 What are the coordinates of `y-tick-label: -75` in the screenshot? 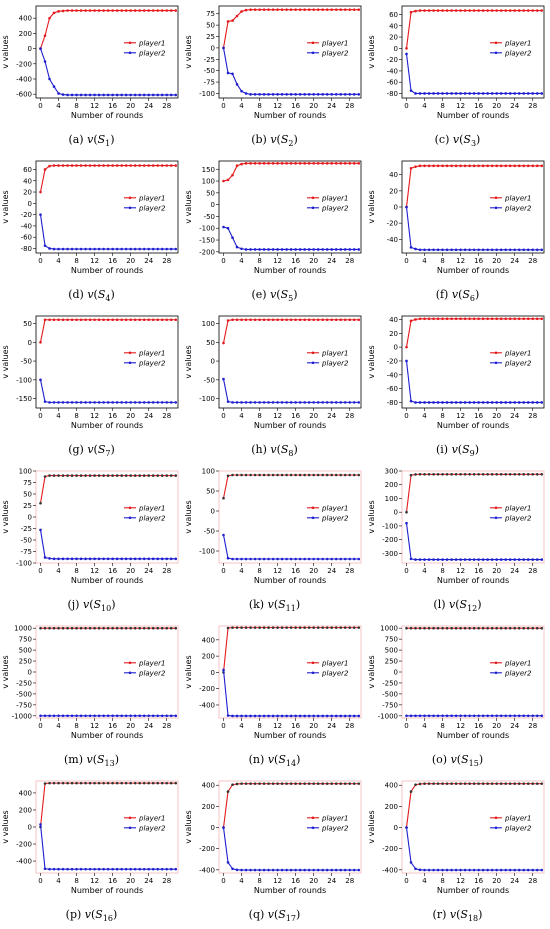 It's located at (26, 552).